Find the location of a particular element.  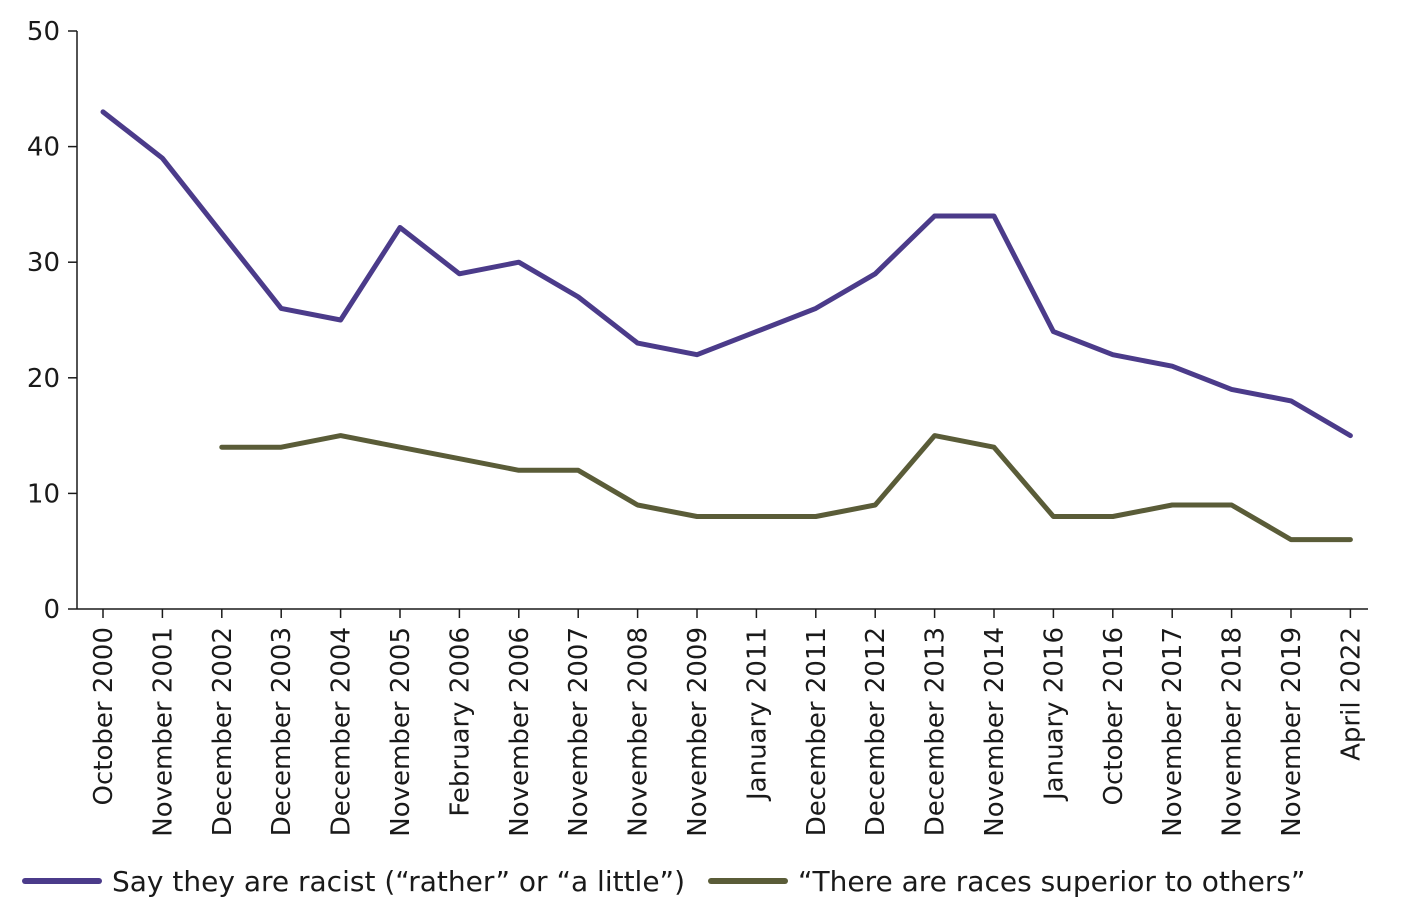

x-tick-label: April 2022 is located at coordinates (1351, 694).